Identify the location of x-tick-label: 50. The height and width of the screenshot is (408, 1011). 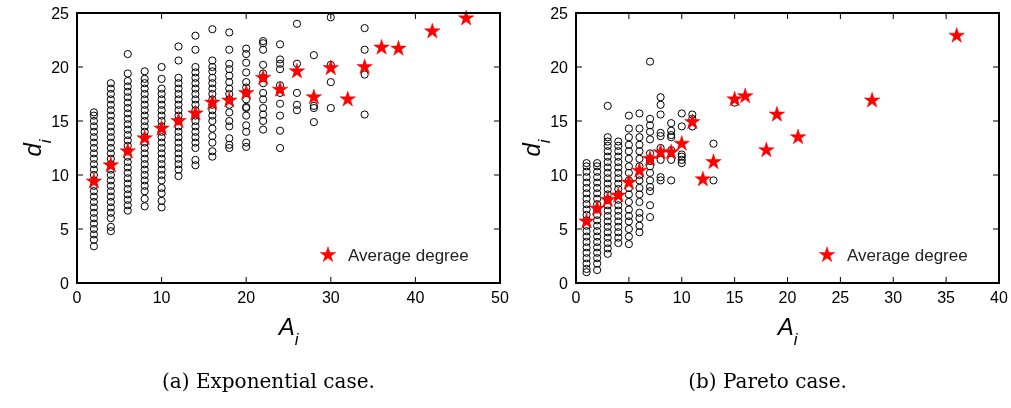
(500, 297).